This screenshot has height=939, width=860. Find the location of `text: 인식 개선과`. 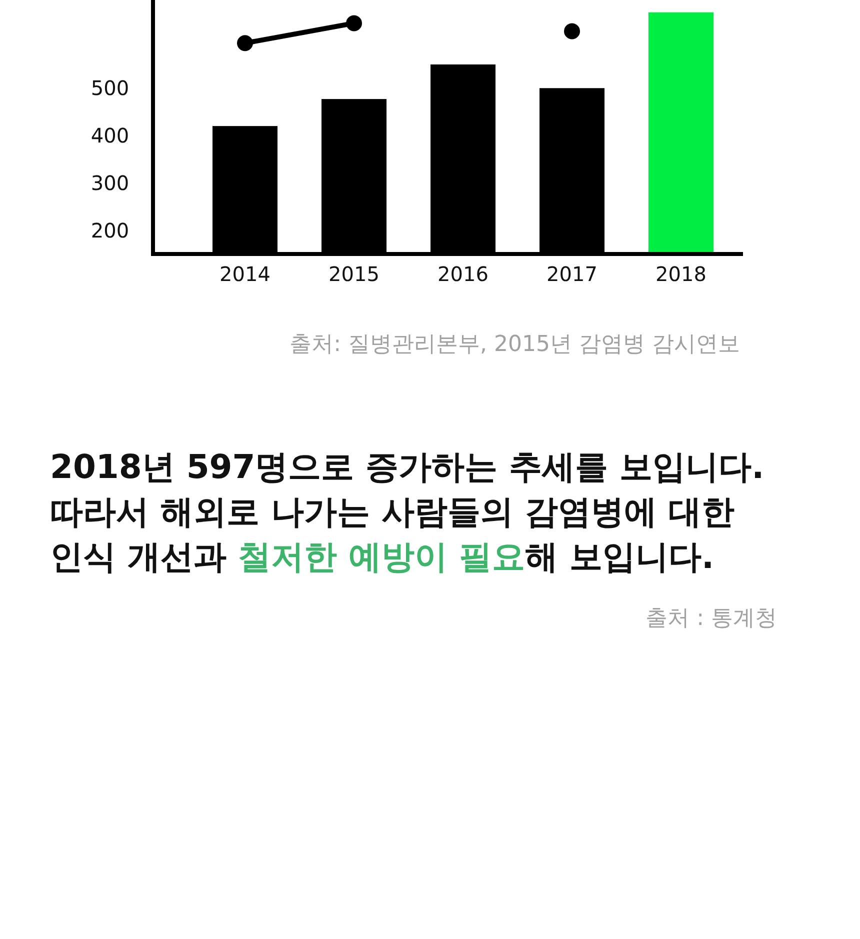

text: 인식 개선과 is located at coordinates (144, 556).